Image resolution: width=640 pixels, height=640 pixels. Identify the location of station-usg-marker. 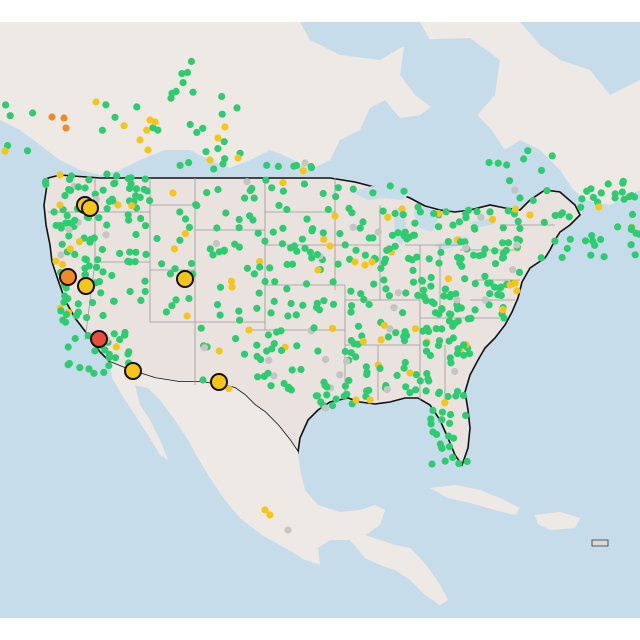
(52, 117).